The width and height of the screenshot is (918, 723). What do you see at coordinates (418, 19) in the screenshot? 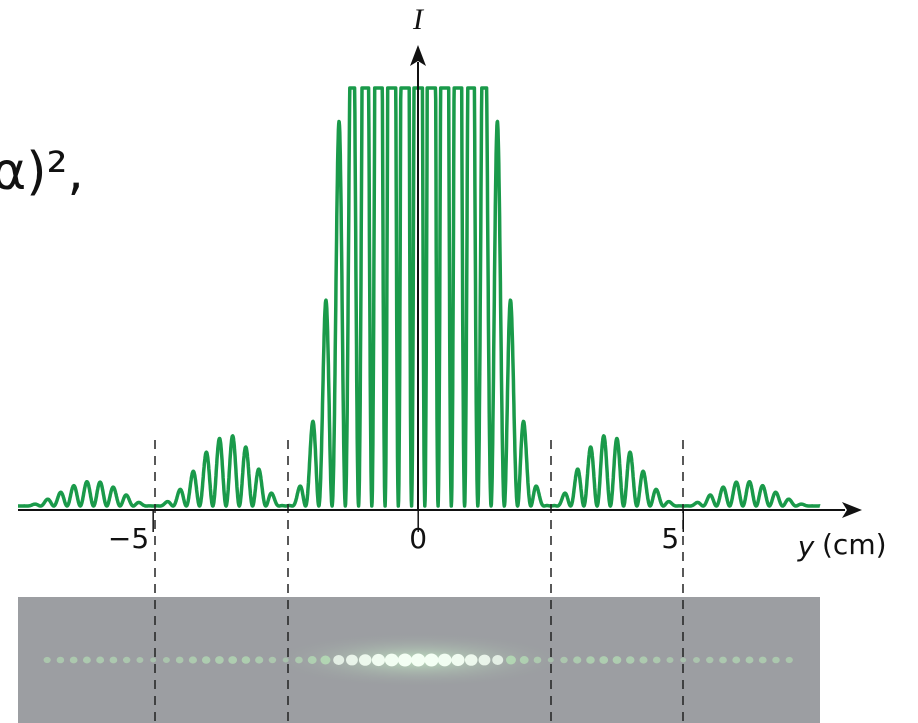
I see `y-label: I` at bounding box center [418, 19].